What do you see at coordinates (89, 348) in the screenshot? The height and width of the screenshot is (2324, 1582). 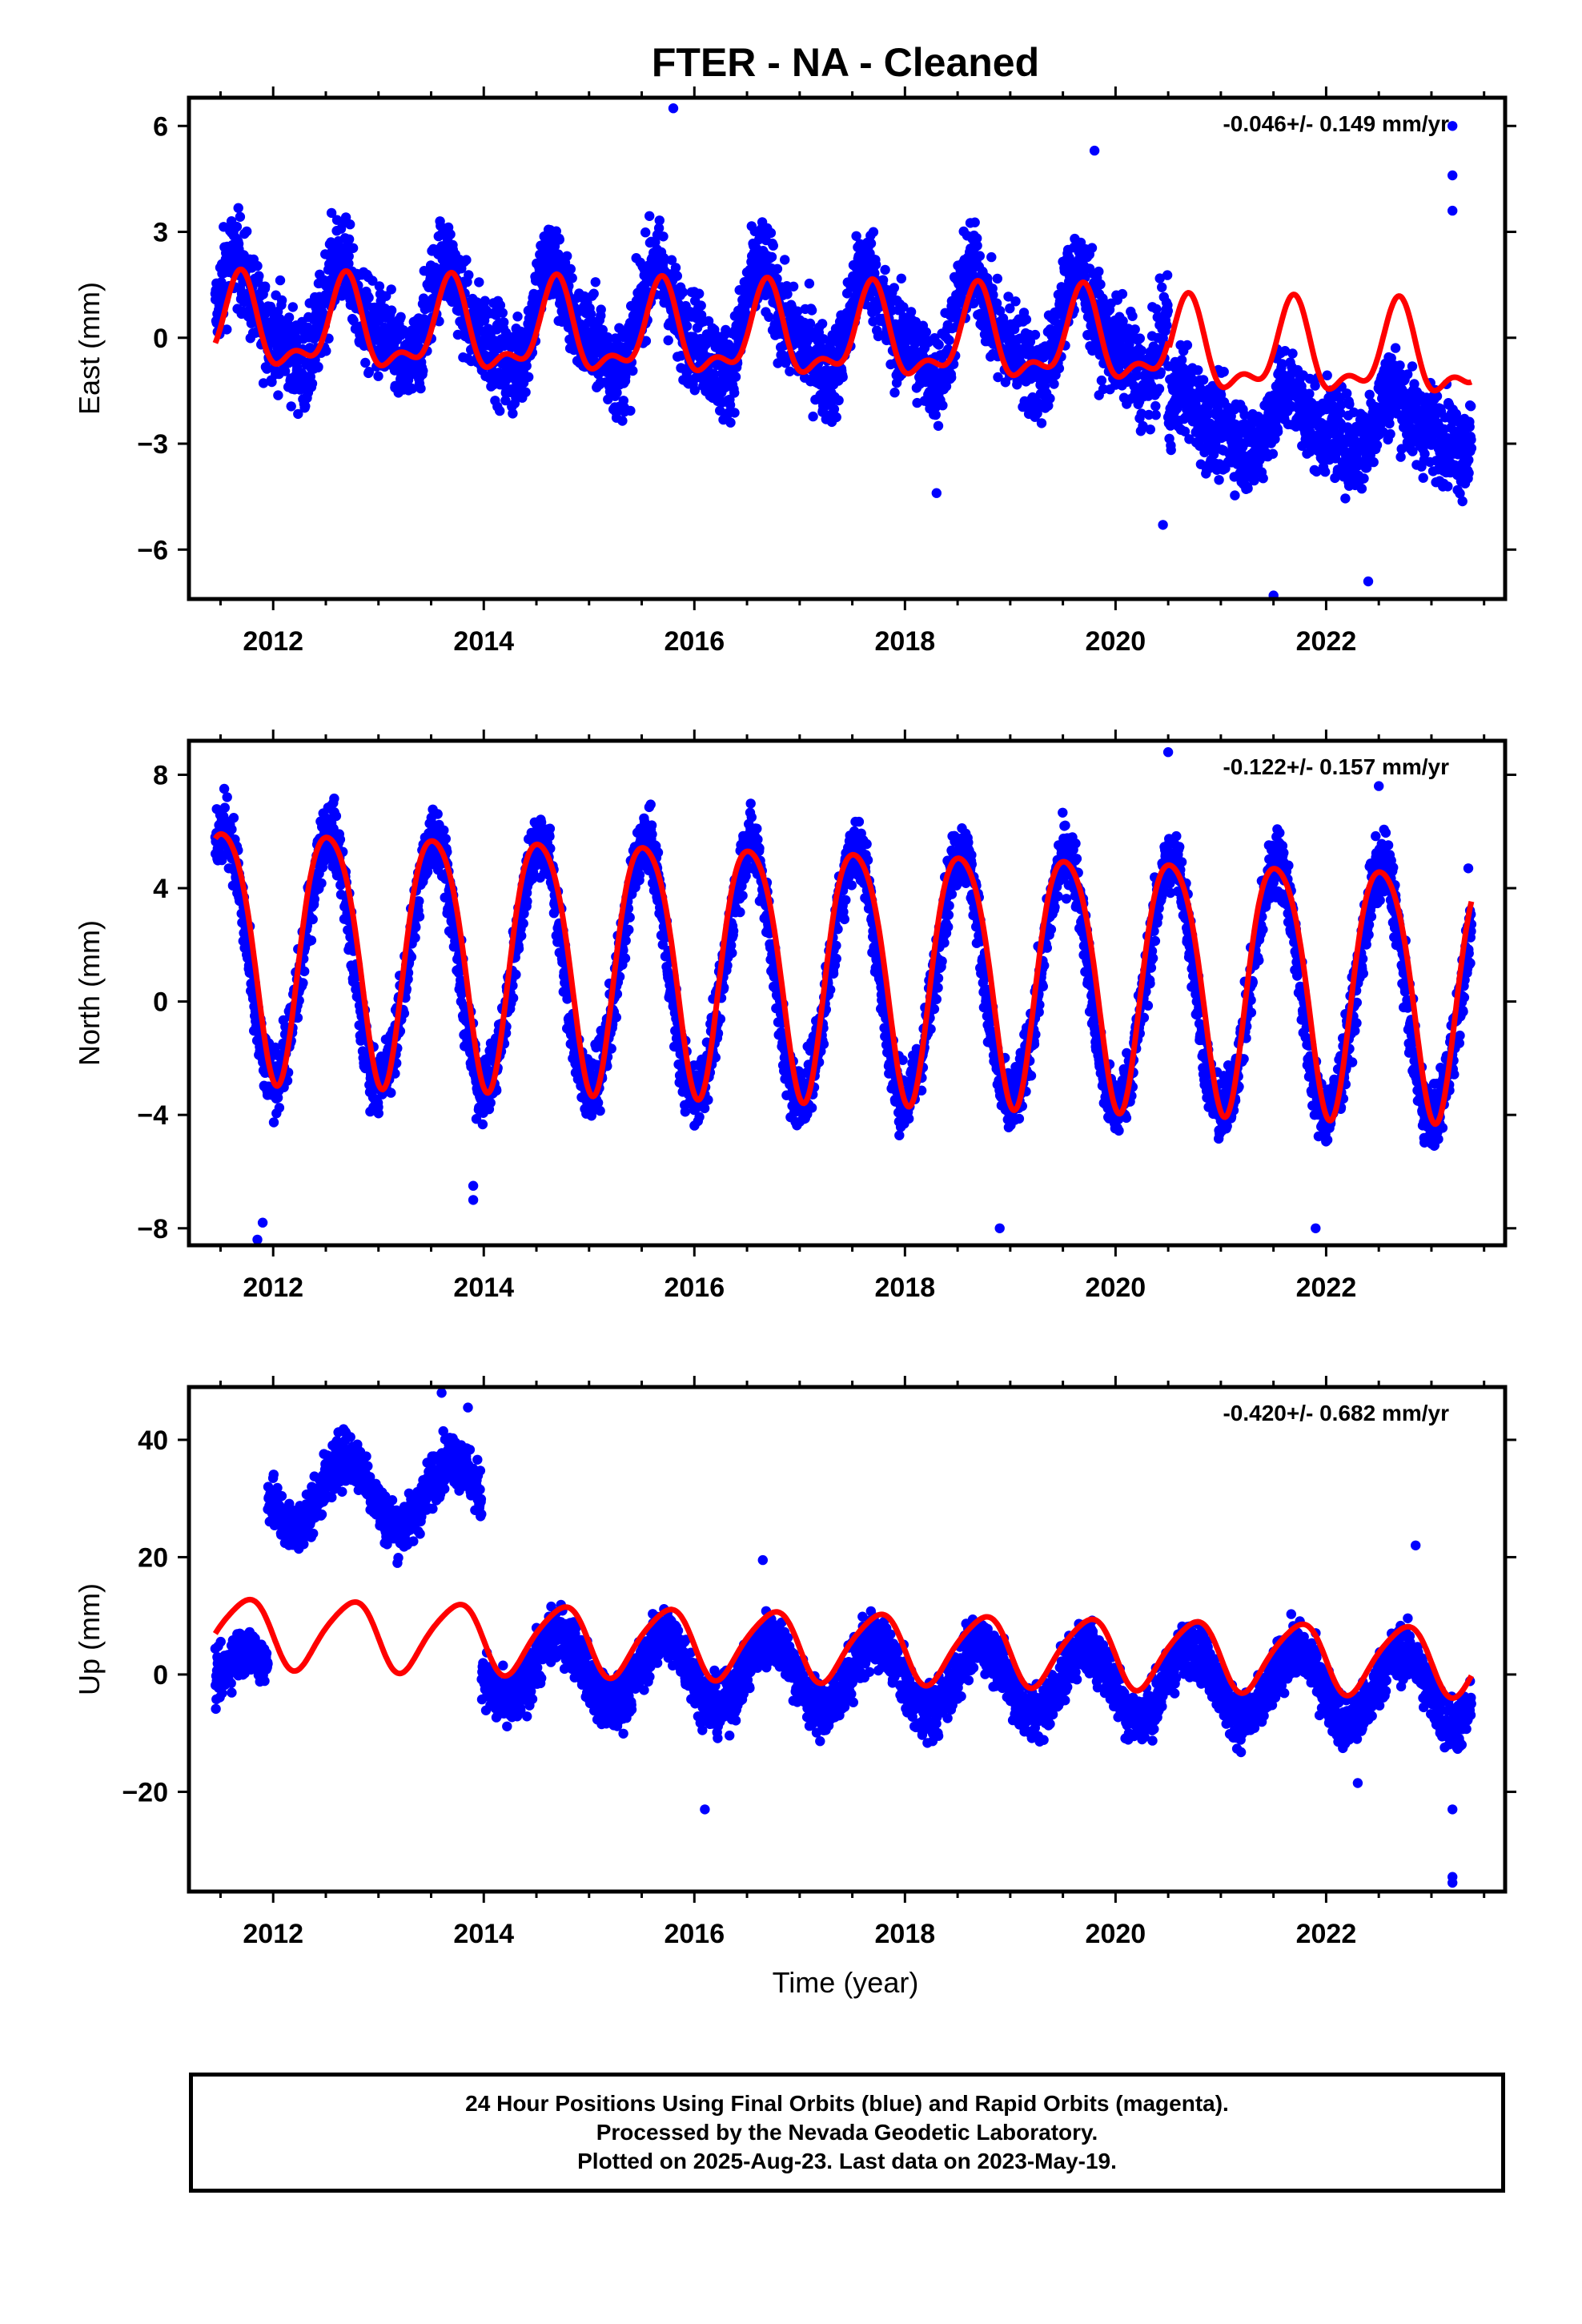 I see `east-y-axis-label: East (mm)` at bounding box center [89, 348].